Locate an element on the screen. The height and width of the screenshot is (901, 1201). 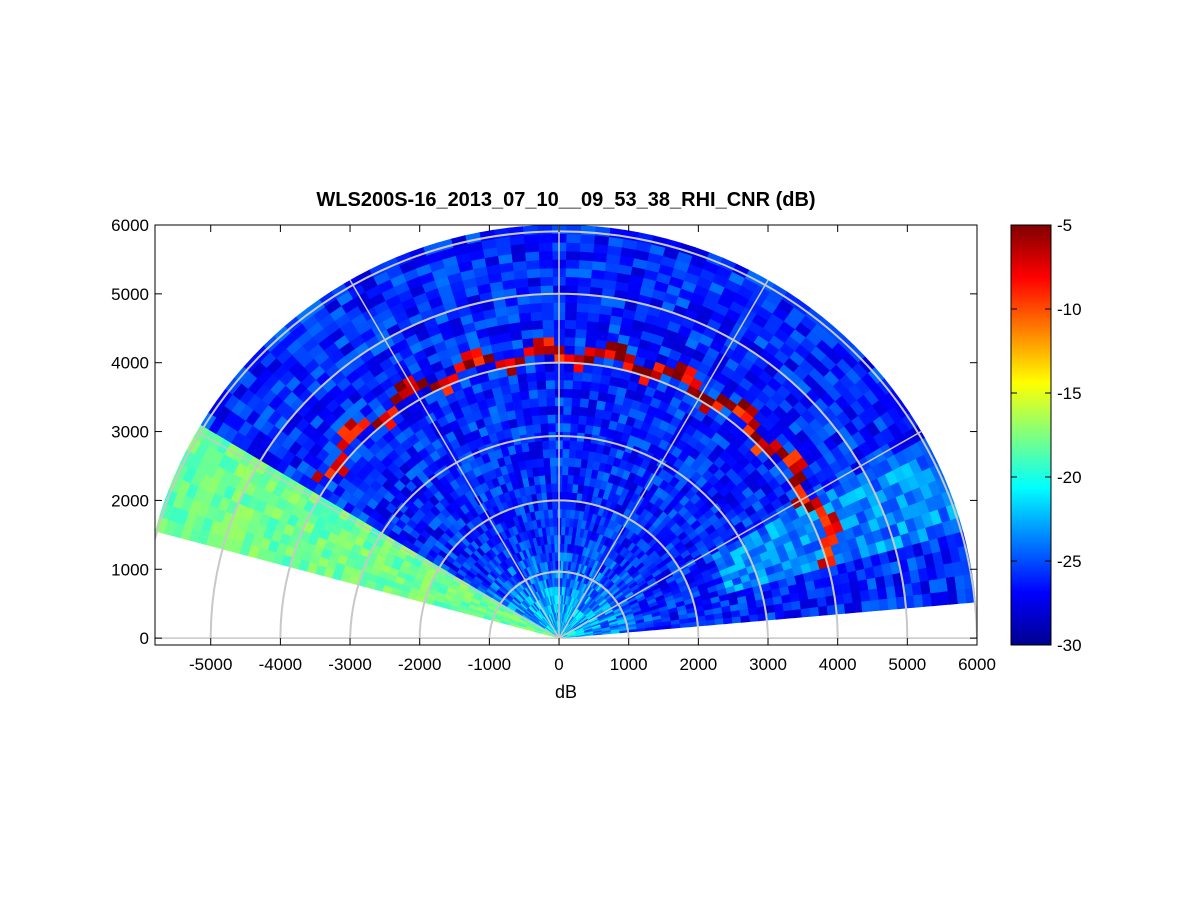
y-tick-label: 4000 is located at coordinates (130, 363).